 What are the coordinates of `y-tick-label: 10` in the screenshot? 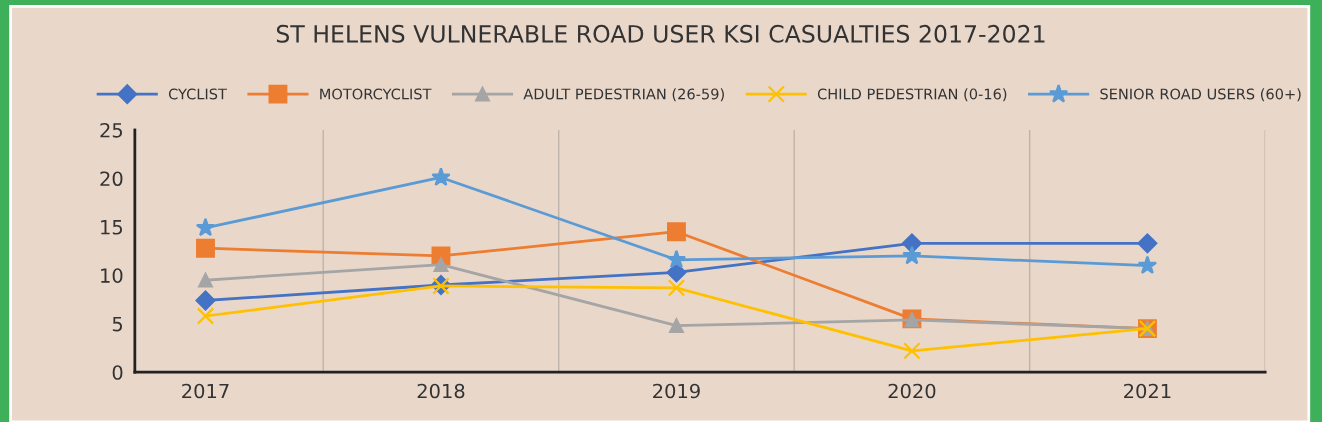 It's located at (112, 275).